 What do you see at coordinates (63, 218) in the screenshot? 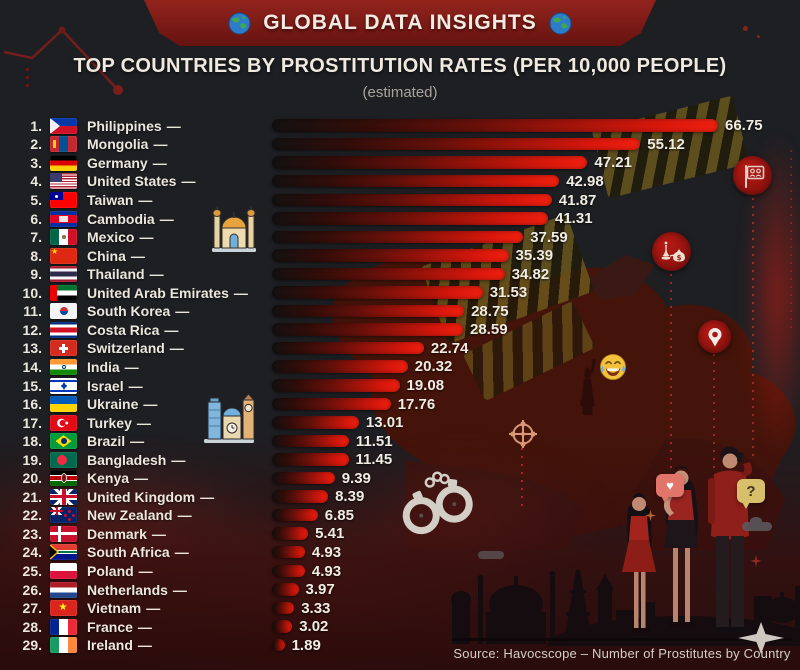
I see `flag-icon-kh` at bounding box center [63, 218].